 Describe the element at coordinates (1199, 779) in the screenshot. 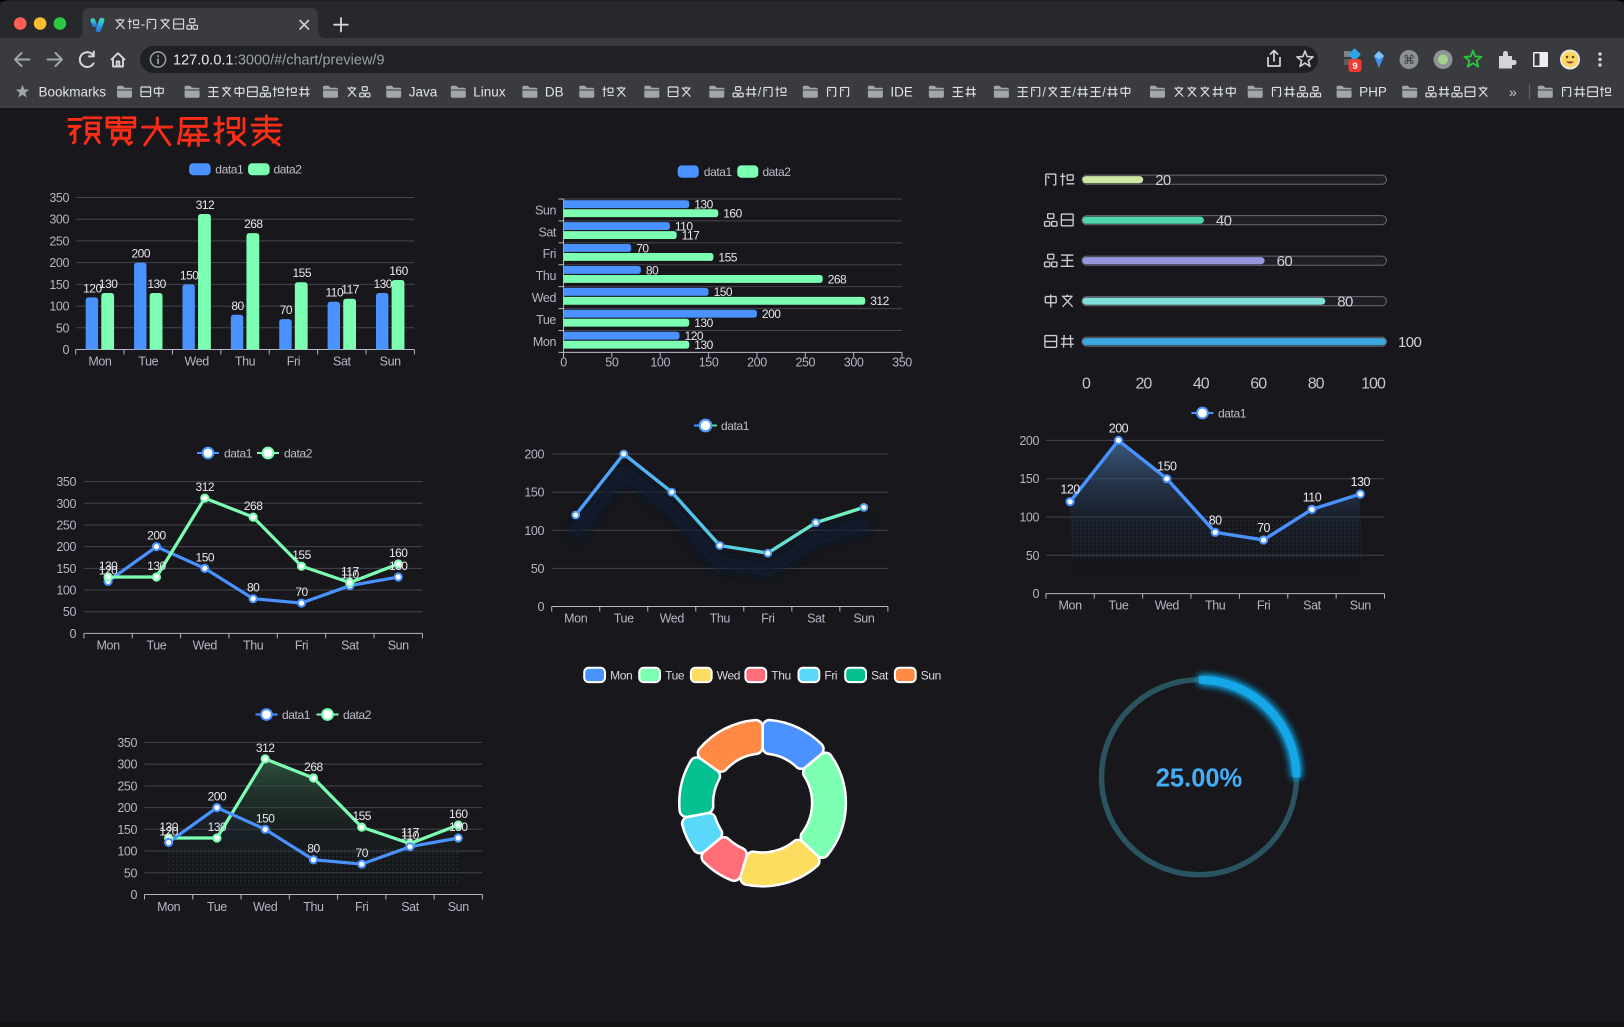

I see `svg-text: 25.00%` at that location.